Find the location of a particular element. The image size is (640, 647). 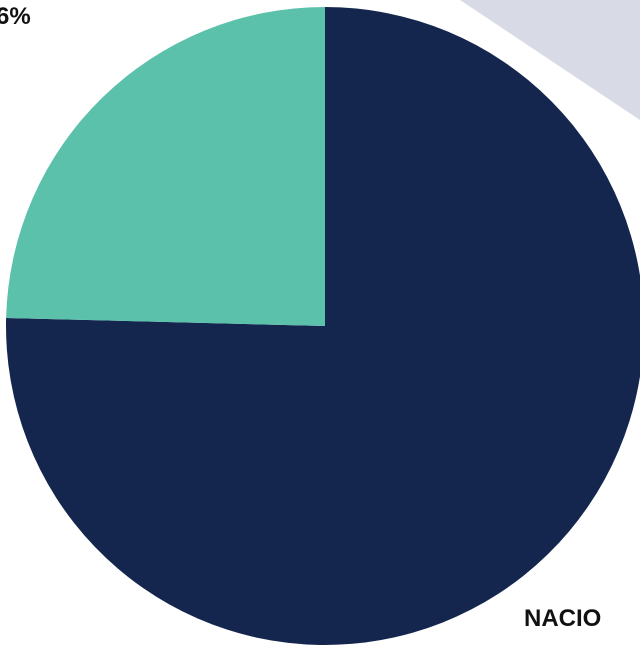

data-label-percent: 6% is located at coordinates (15, 16).